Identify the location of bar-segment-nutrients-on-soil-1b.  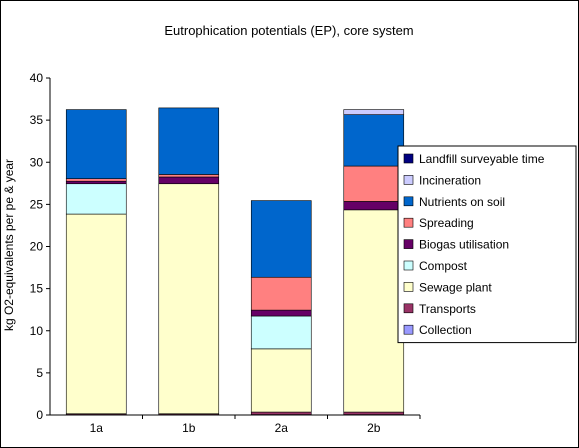
(189, 141).